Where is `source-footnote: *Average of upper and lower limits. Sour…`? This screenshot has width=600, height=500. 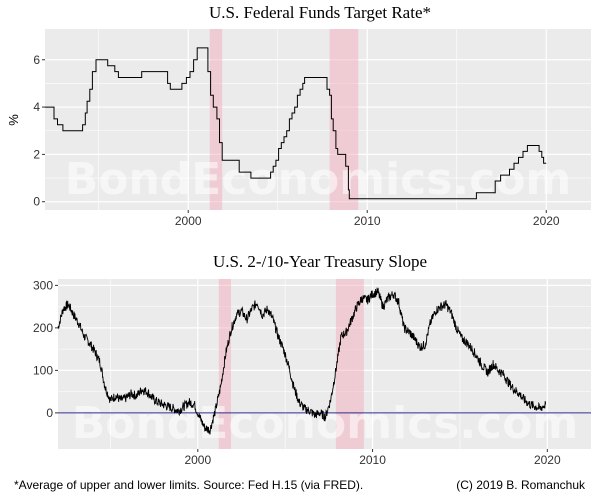 source-footnote: *Average of upper and lower limits. Sour… is located at coordinates (188, 485).